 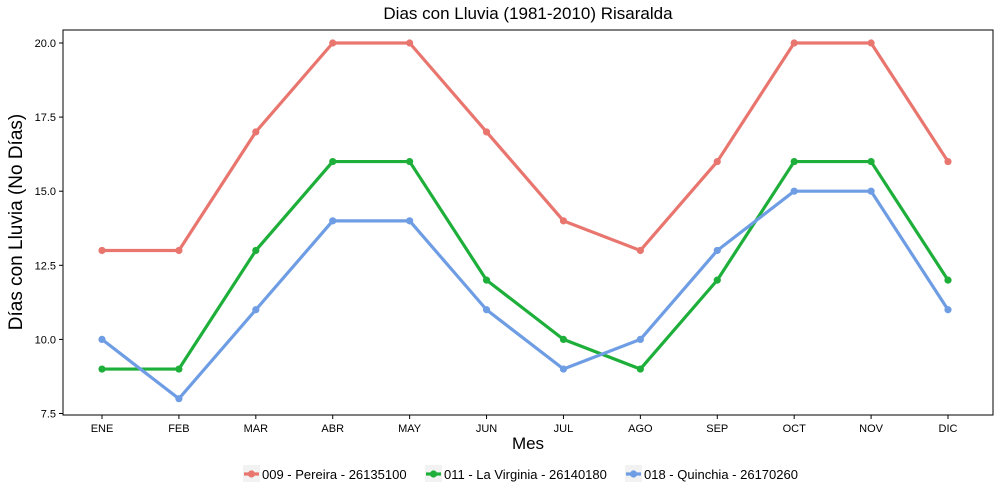 I want to click on legend-label: 018 - Quinchia - 26170260, so click(x=721, y=474).